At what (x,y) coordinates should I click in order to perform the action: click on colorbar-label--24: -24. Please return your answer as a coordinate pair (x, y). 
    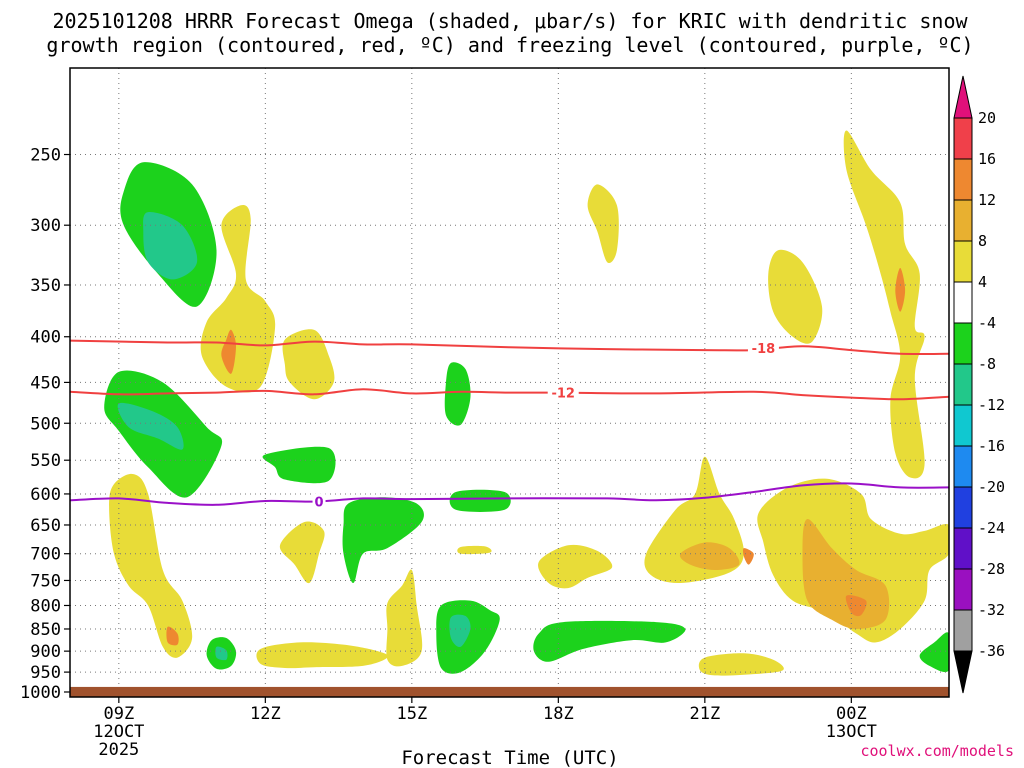
    Looking at the image, I should click on (991, 528).